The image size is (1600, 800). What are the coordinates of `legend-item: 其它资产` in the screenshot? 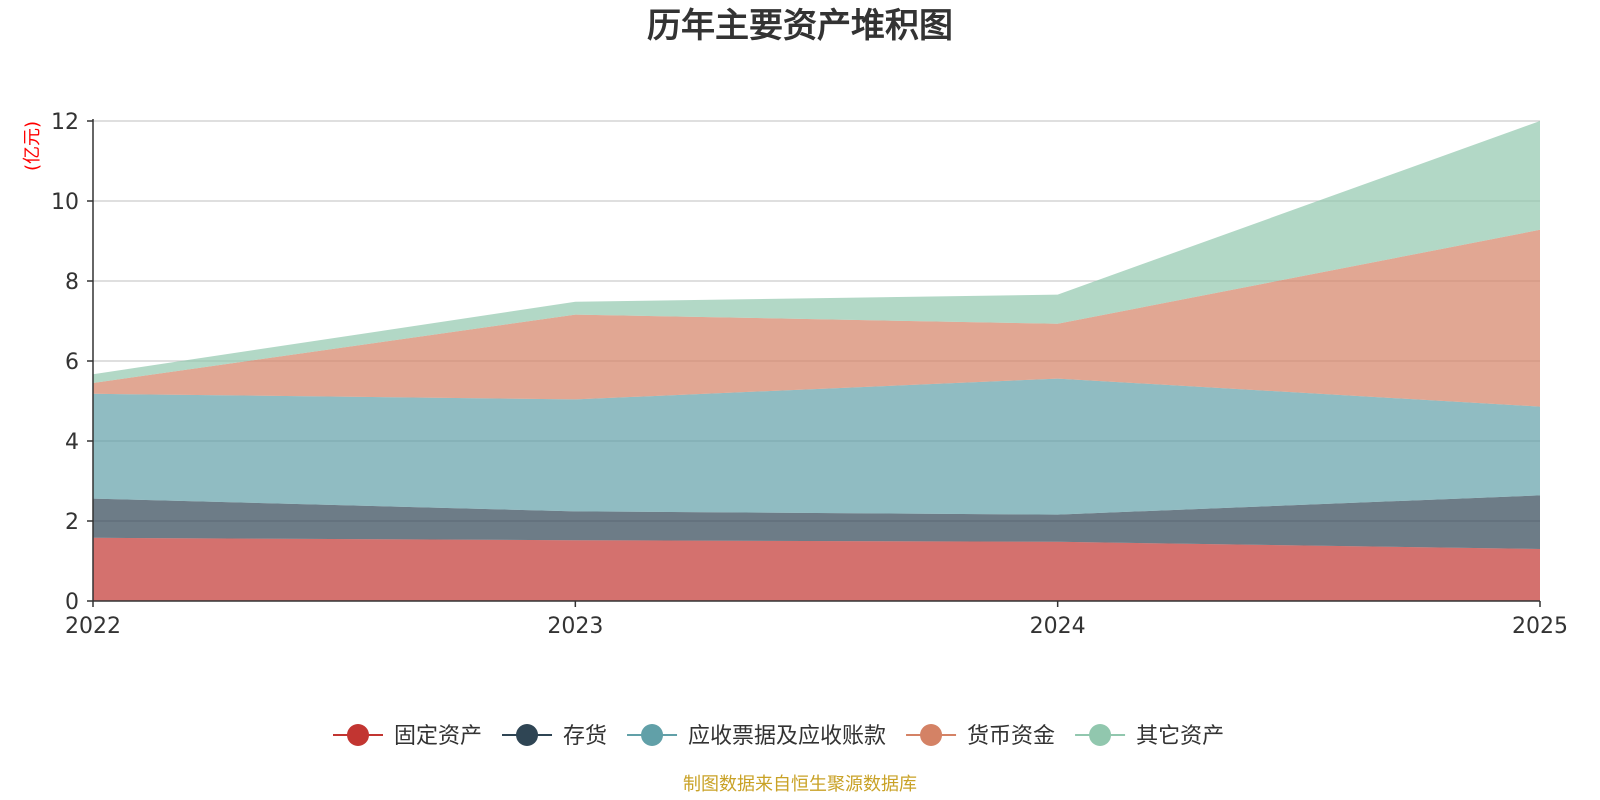 It's located at (1149, 736).